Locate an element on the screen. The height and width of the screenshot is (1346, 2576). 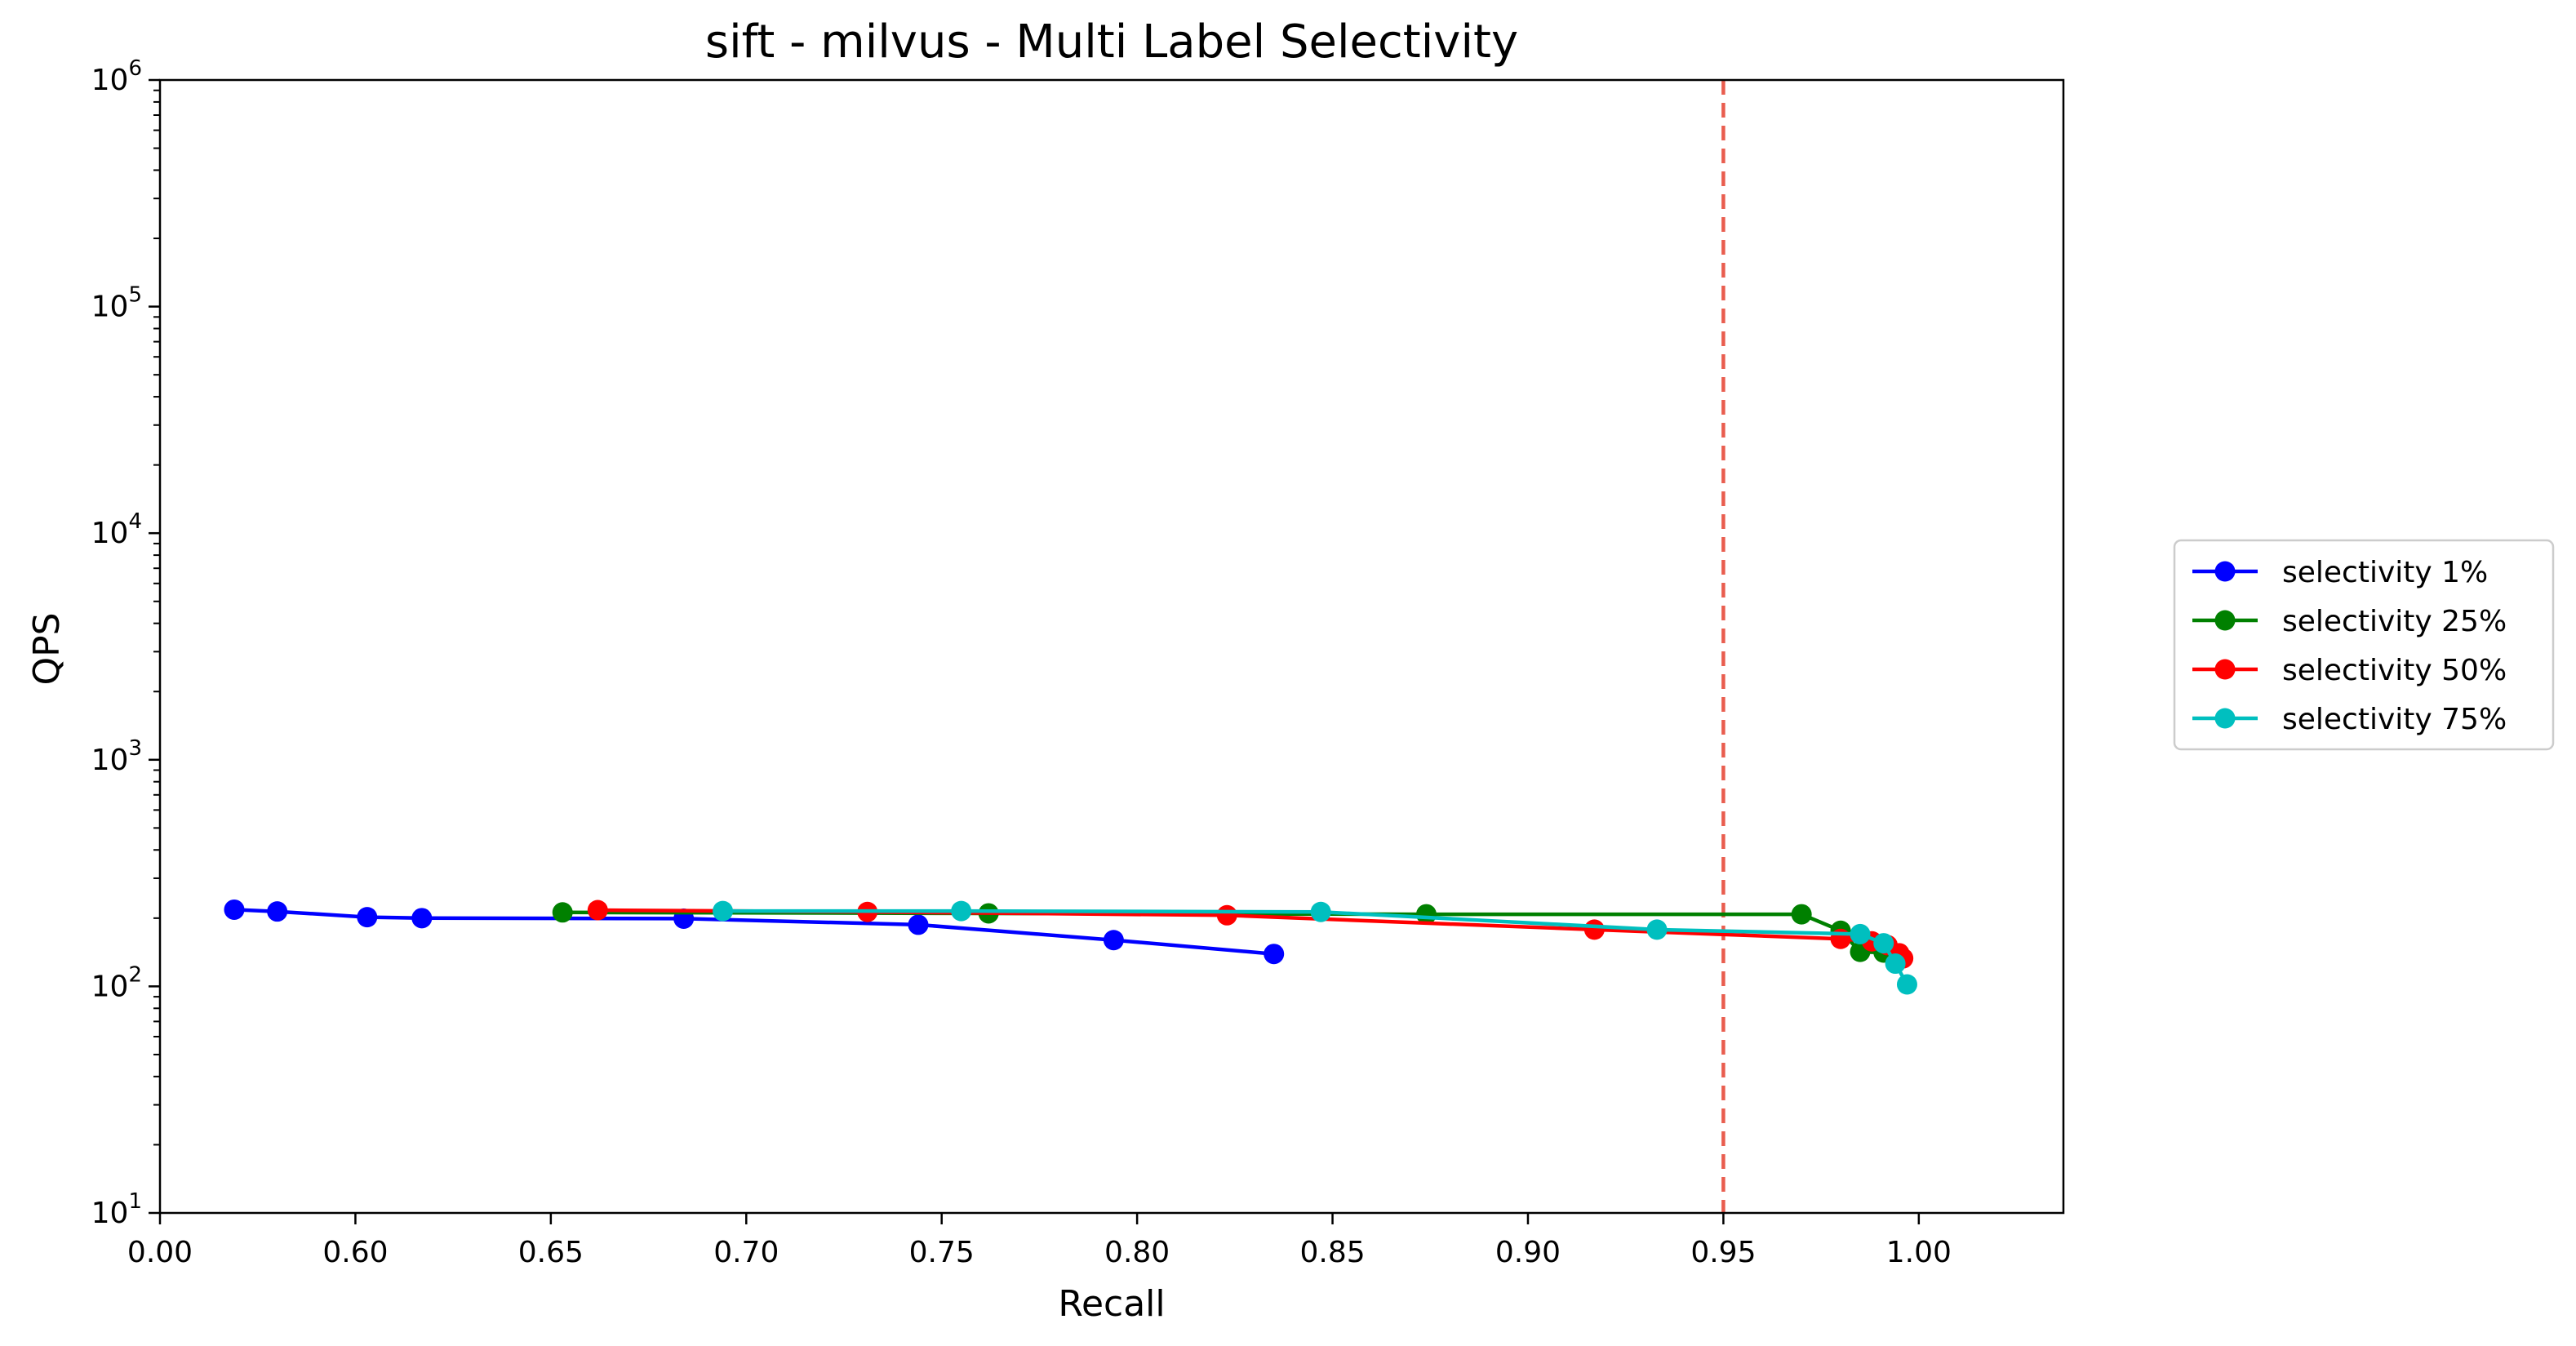
x-tick-label: 0.85 is located at coordinates (1332, 1252).